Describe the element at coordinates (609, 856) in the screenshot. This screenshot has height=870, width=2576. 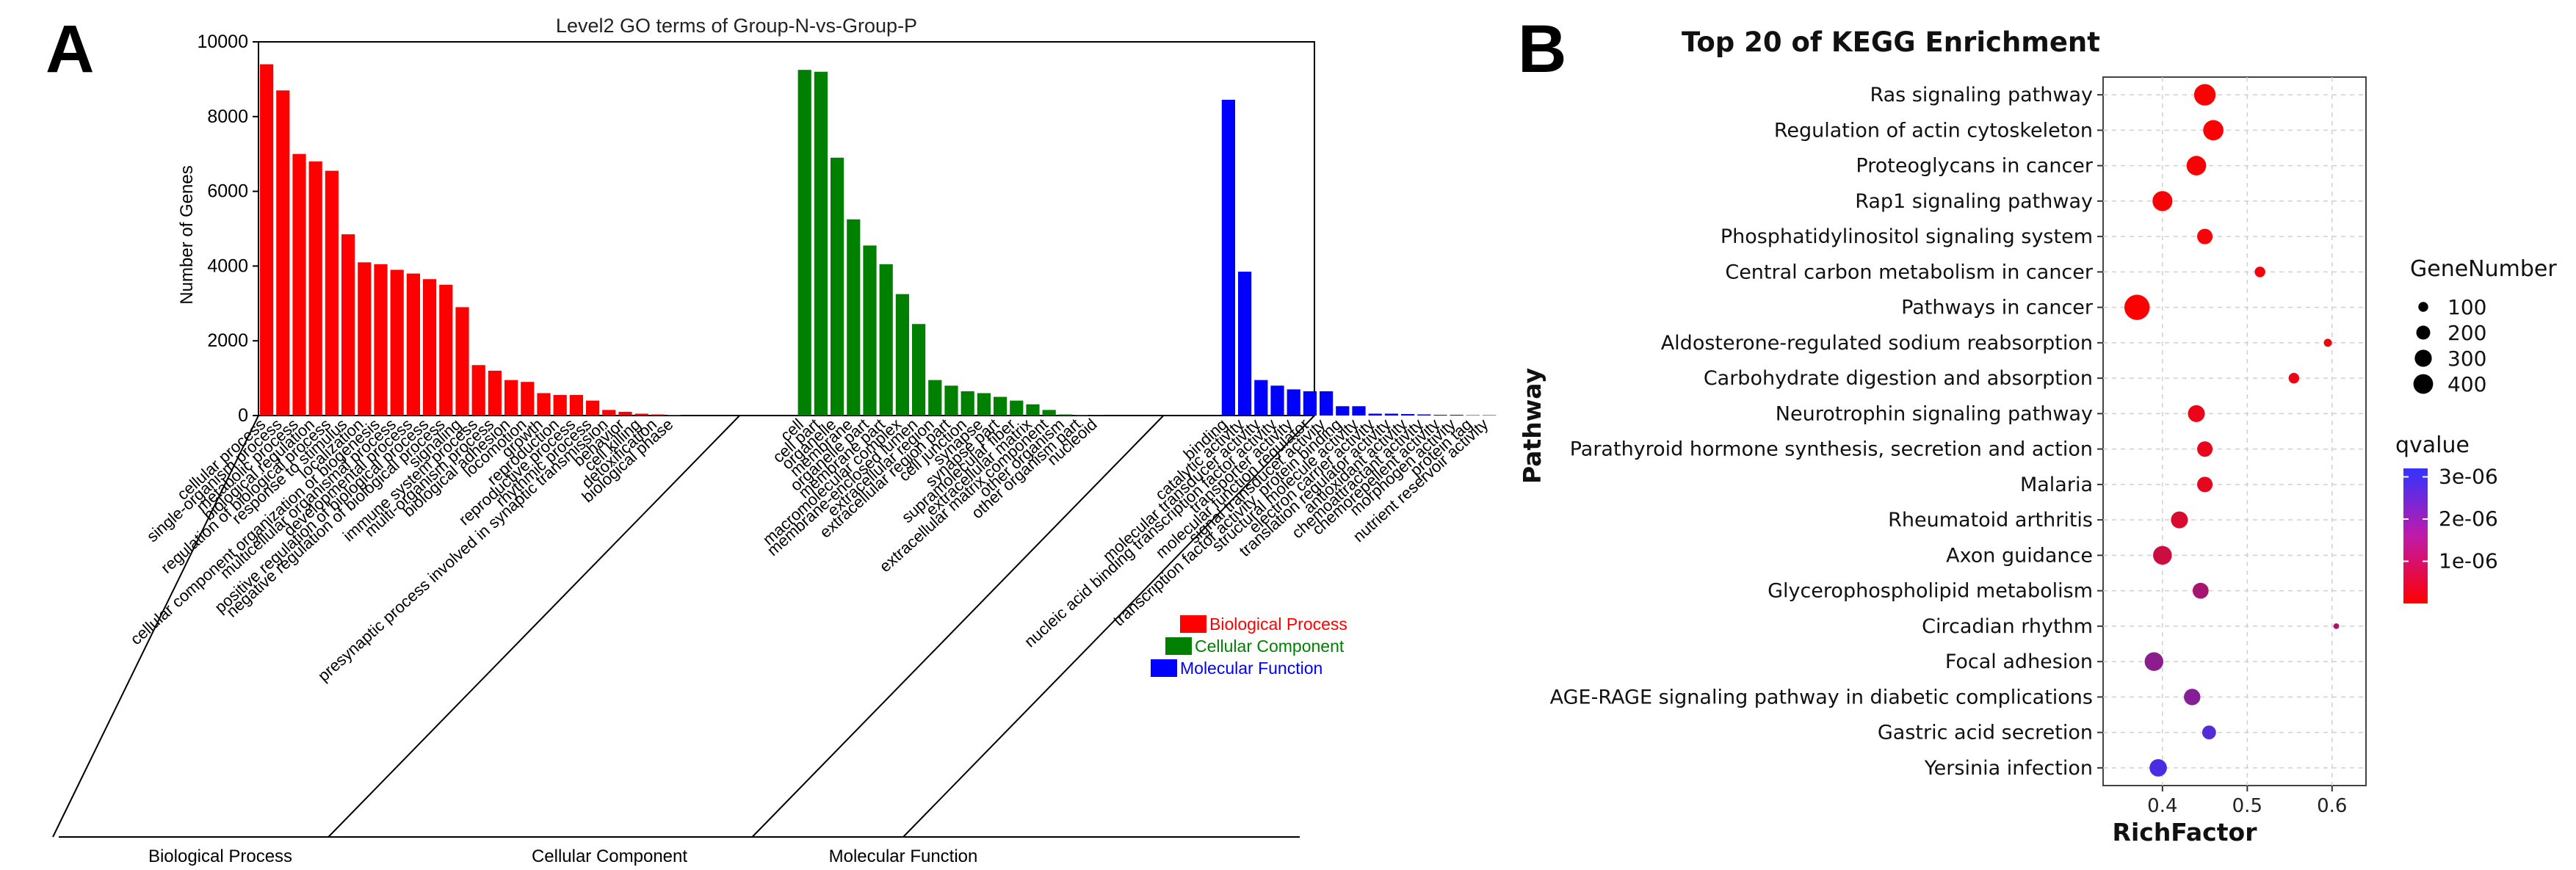
I see `go-group-label: Cellular Component` at that location.